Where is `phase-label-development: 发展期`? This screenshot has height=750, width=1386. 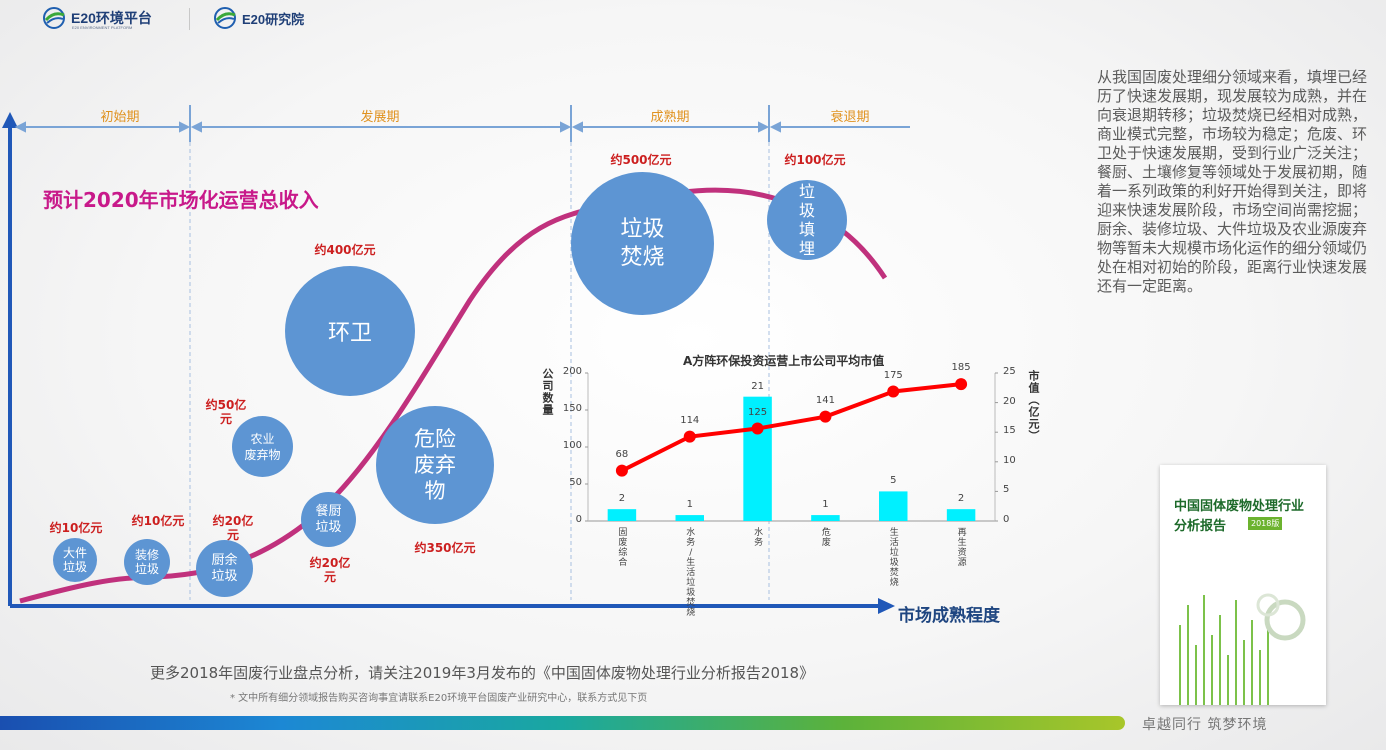 phase-label-development: 发展期 is located at coordinates (380, 117).